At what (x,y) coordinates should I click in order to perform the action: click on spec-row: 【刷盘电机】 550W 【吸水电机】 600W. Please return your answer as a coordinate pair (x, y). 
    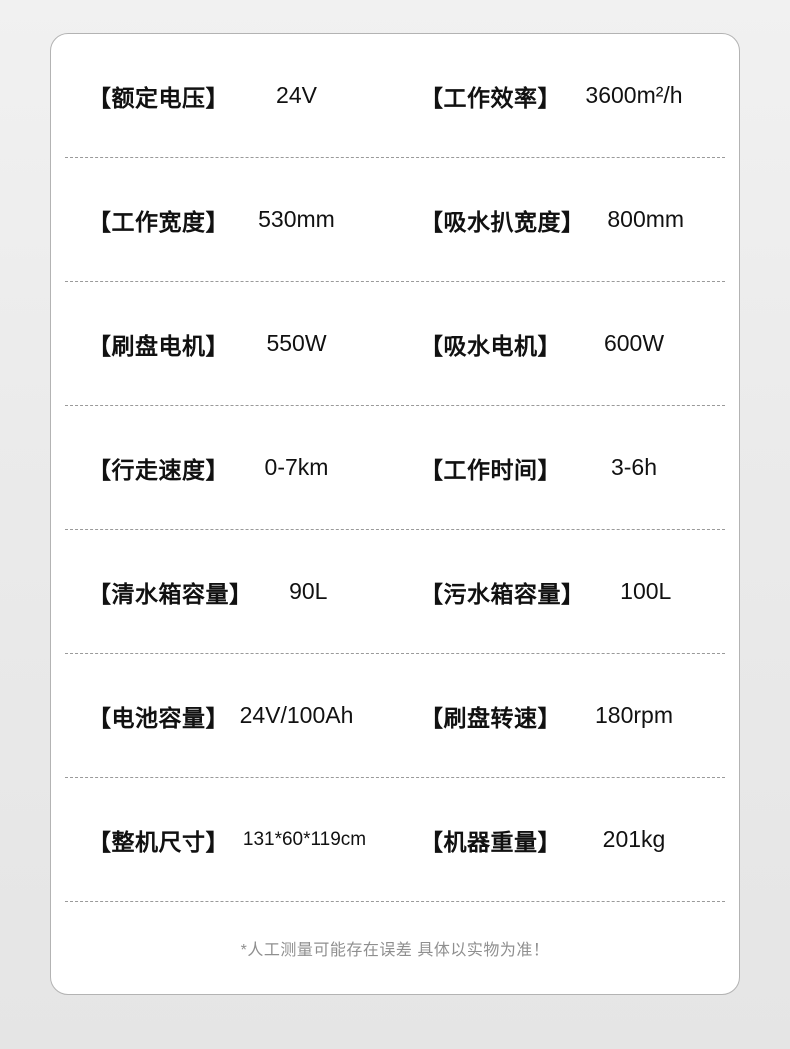
    Looking at the image, I should click on (395, 343).